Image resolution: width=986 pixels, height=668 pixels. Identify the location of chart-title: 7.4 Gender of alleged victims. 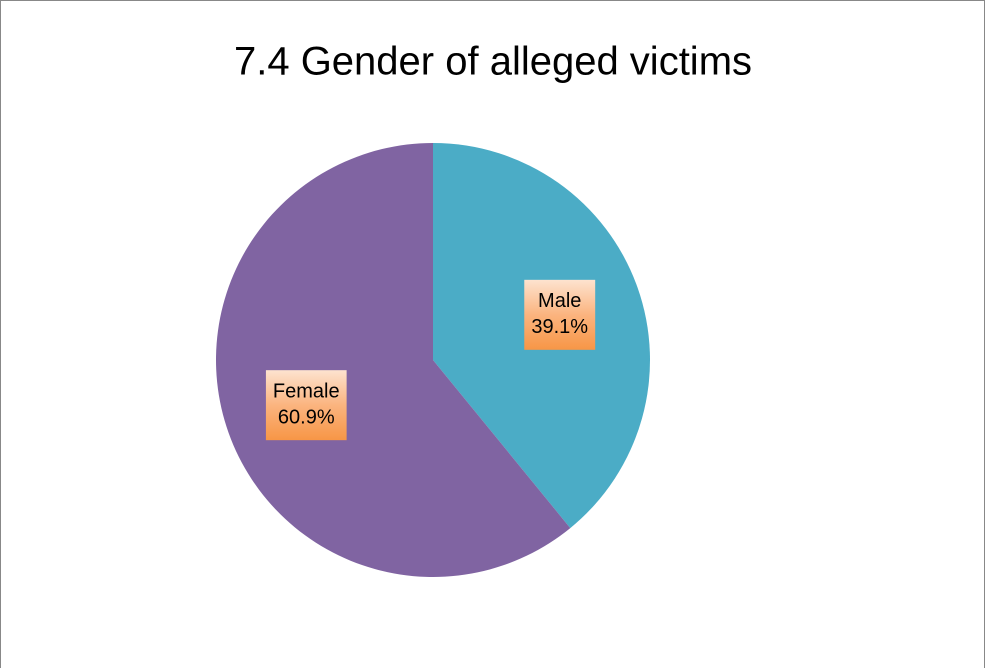
(493, 62).